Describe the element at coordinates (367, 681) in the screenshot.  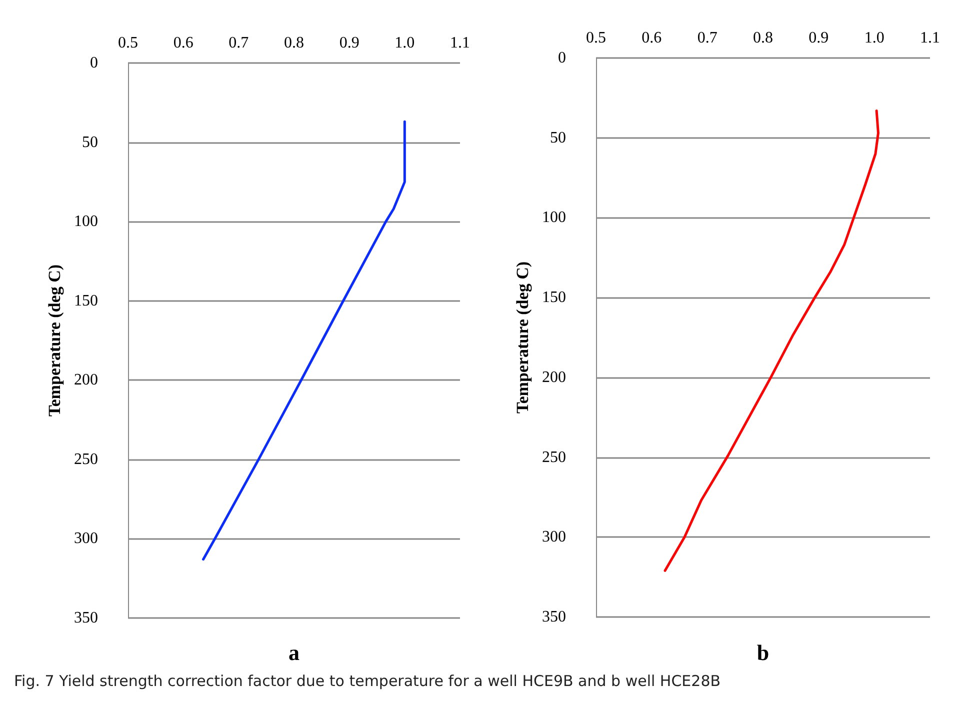
I see `caption: Fig. 7 Yield strength correction factor due to temperature for a well HCE9B and b well HCE28B` at that location.